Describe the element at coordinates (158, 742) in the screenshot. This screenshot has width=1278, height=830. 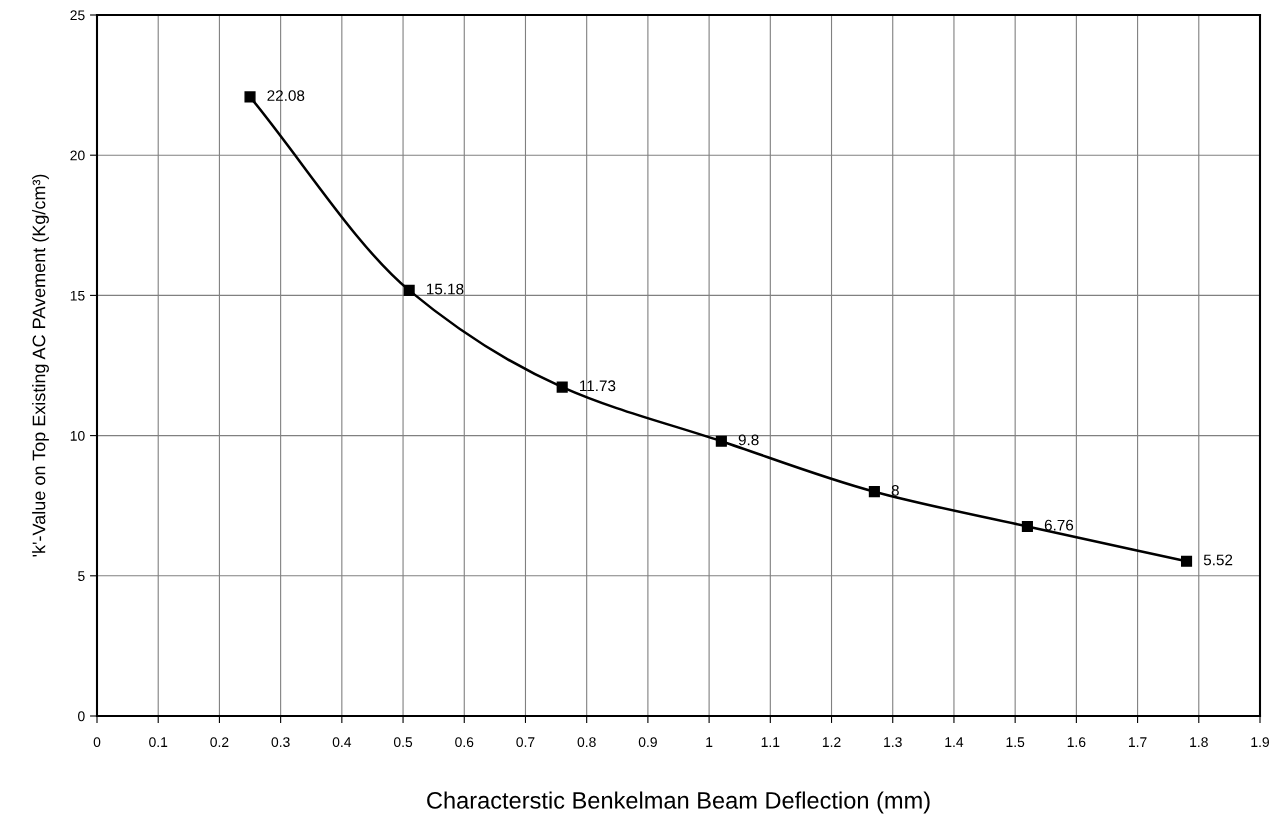
I see `x-tick-label: 0.1` at that location.